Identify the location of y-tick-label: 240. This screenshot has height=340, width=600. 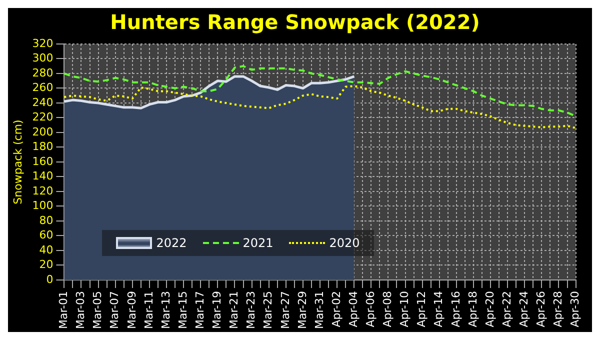
(43, 102).